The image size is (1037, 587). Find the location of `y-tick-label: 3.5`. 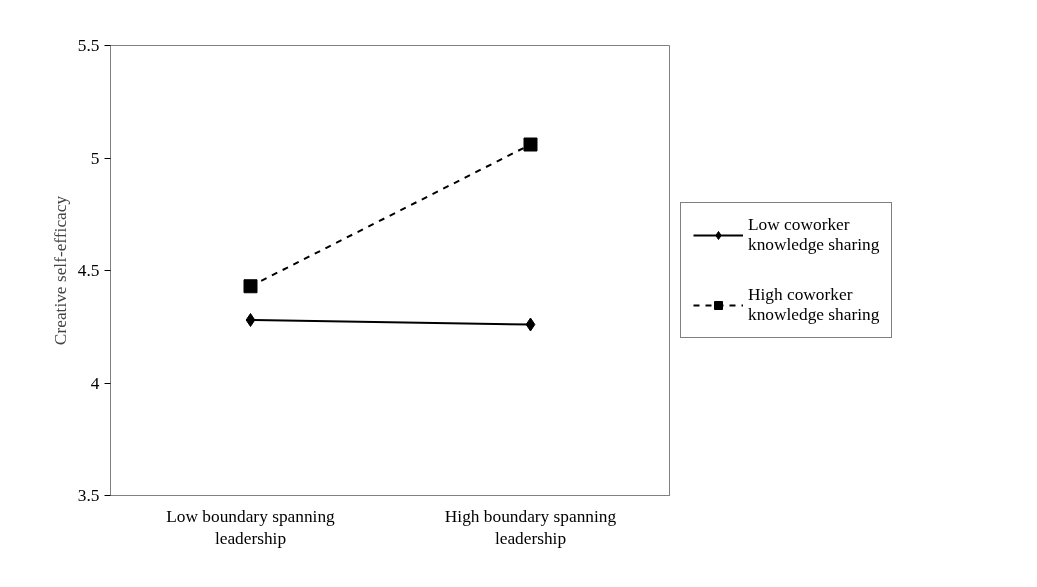

y-tick-label: 3.5 is located at coordinates (88, 495).